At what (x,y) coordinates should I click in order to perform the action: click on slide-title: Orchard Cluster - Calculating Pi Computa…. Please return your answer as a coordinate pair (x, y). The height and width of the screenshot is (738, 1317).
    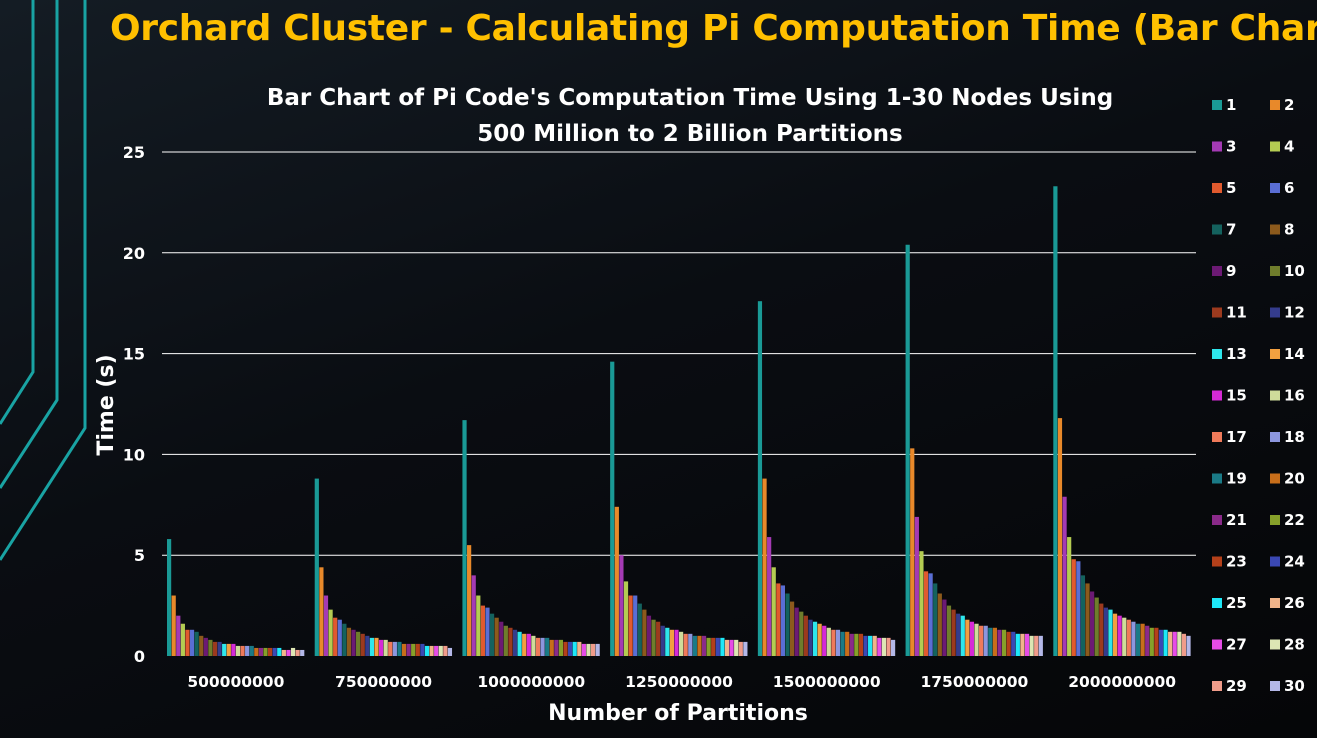
    Looking at the image, I should click on (713, 28).